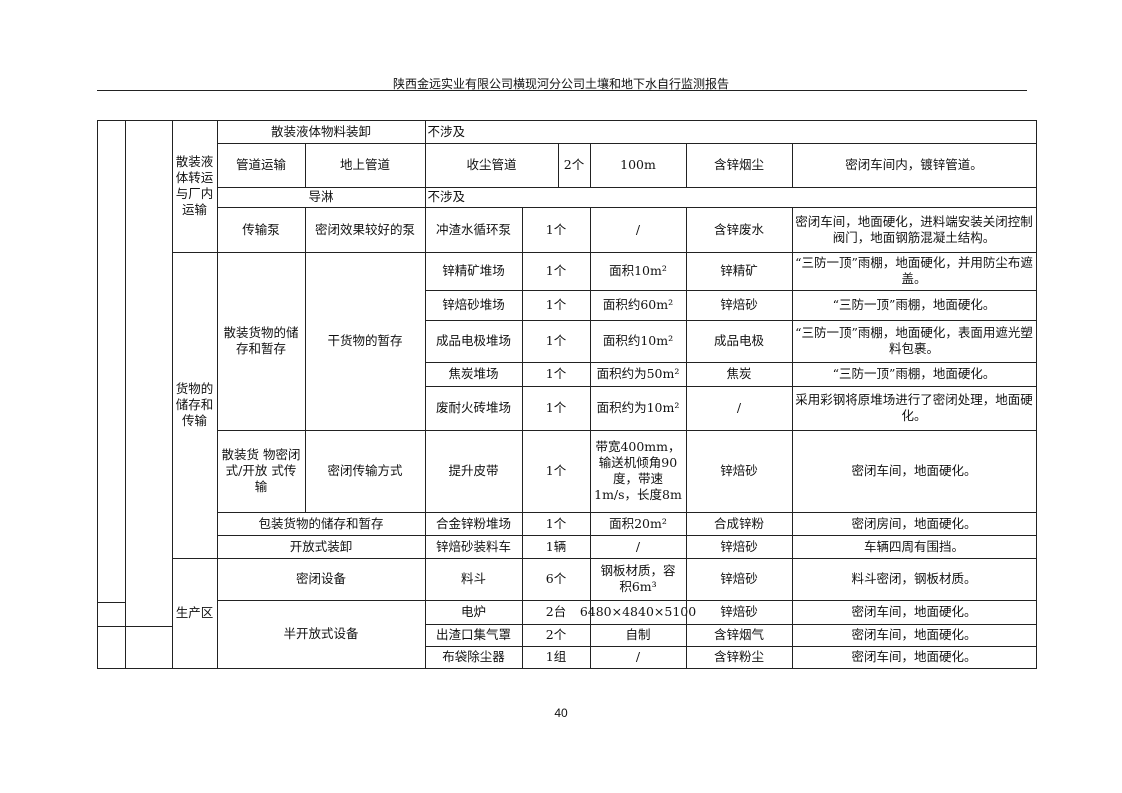 Image resolution: width=1122 pixels, height=793 pixels. What do you see at coordinates (111, 602) in the screenshot?
I see `table-rule` at bounding box center [111, 602].